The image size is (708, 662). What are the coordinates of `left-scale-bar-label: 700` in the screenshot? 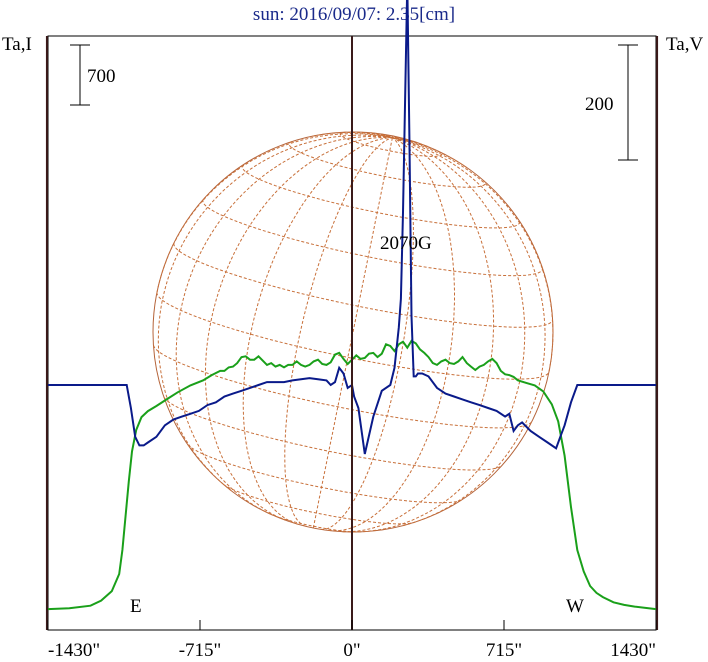 It's located at (101, 76).